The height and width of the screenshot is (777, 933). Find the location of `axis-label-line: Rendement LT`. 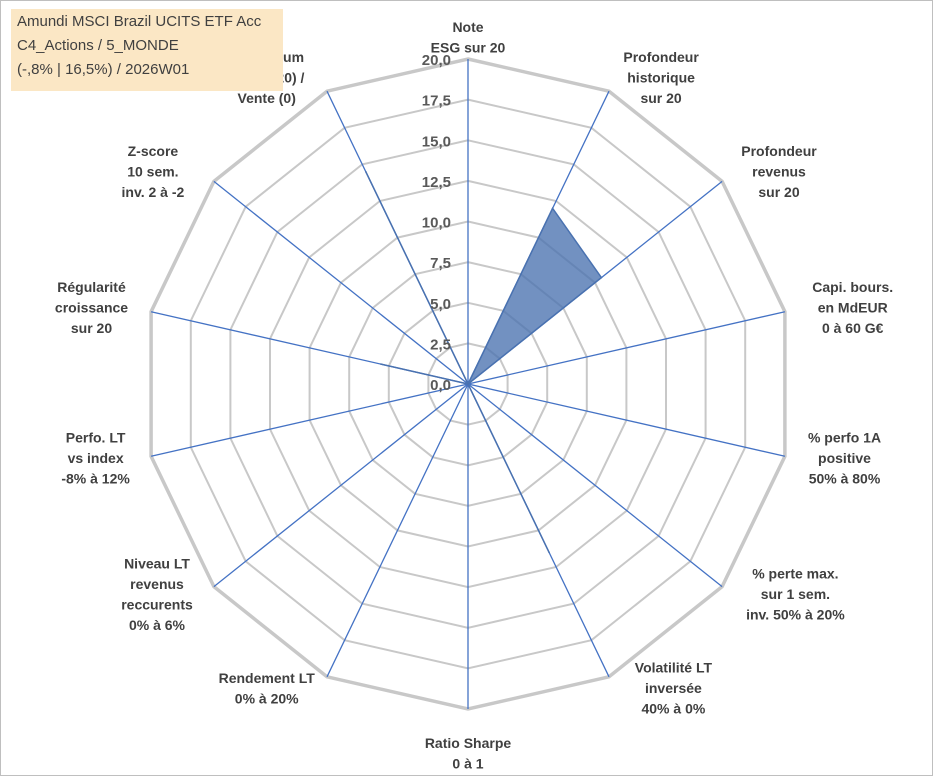

axis-label-line: Rendement LT is located at coordinates (267, 678).